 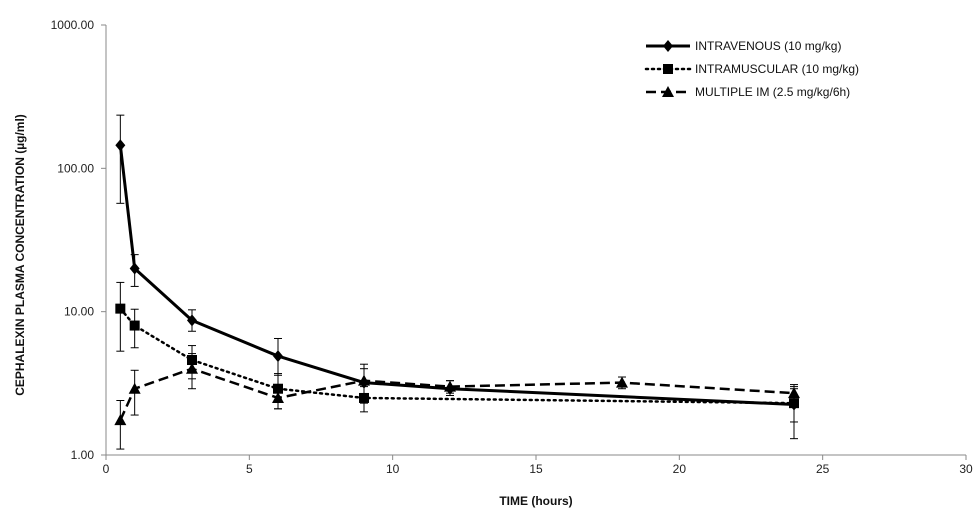 What do you see at coordinates (393, 469) in the screenshot?
I see `x-tick-label: 10` at bounding box center [393, 469].